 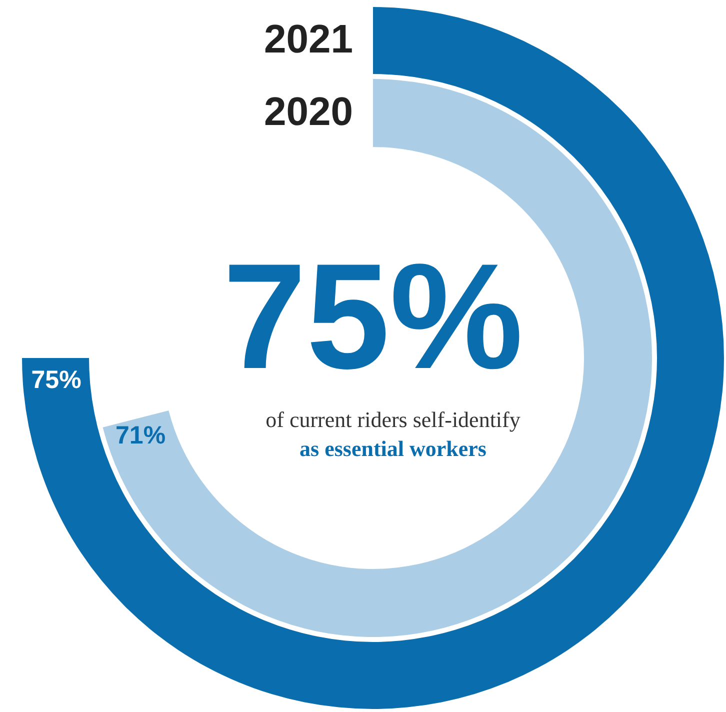 I want to click on text: 75%, so click(x=373, y=316).